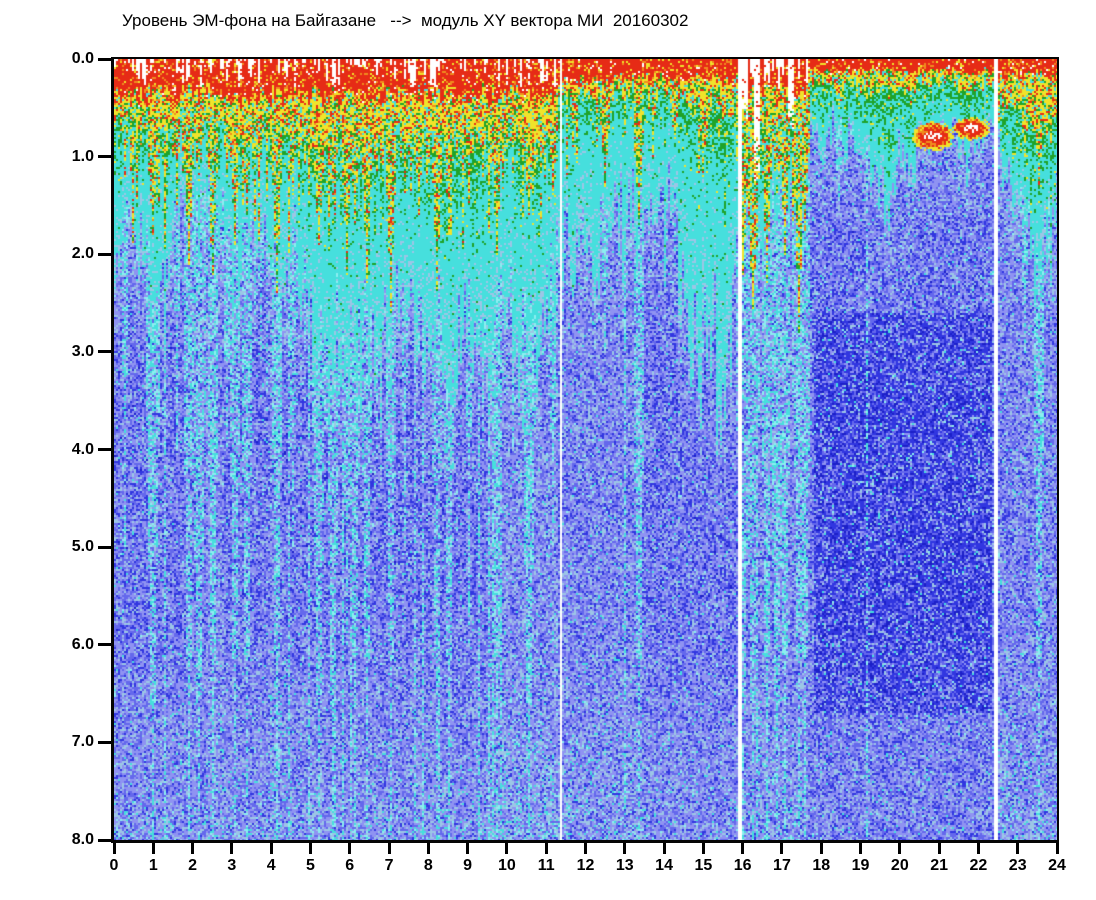 This screenshot has height=900, width=1096. What do you see at coordinates (1057, 865) in the screenshot?
I see `x-tick-label: 24` at bounding box center [1057, 865].